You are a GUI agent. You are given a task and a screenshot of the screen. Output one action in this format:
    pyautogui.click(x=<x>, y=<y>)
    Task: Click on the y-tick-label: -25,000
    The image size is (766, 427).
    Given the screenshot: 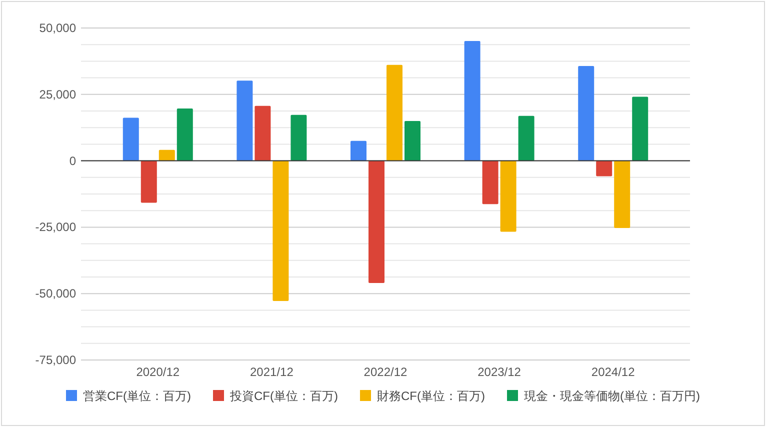 What is the action you would take?
    pyautogui.click(x=55, y=227)
    